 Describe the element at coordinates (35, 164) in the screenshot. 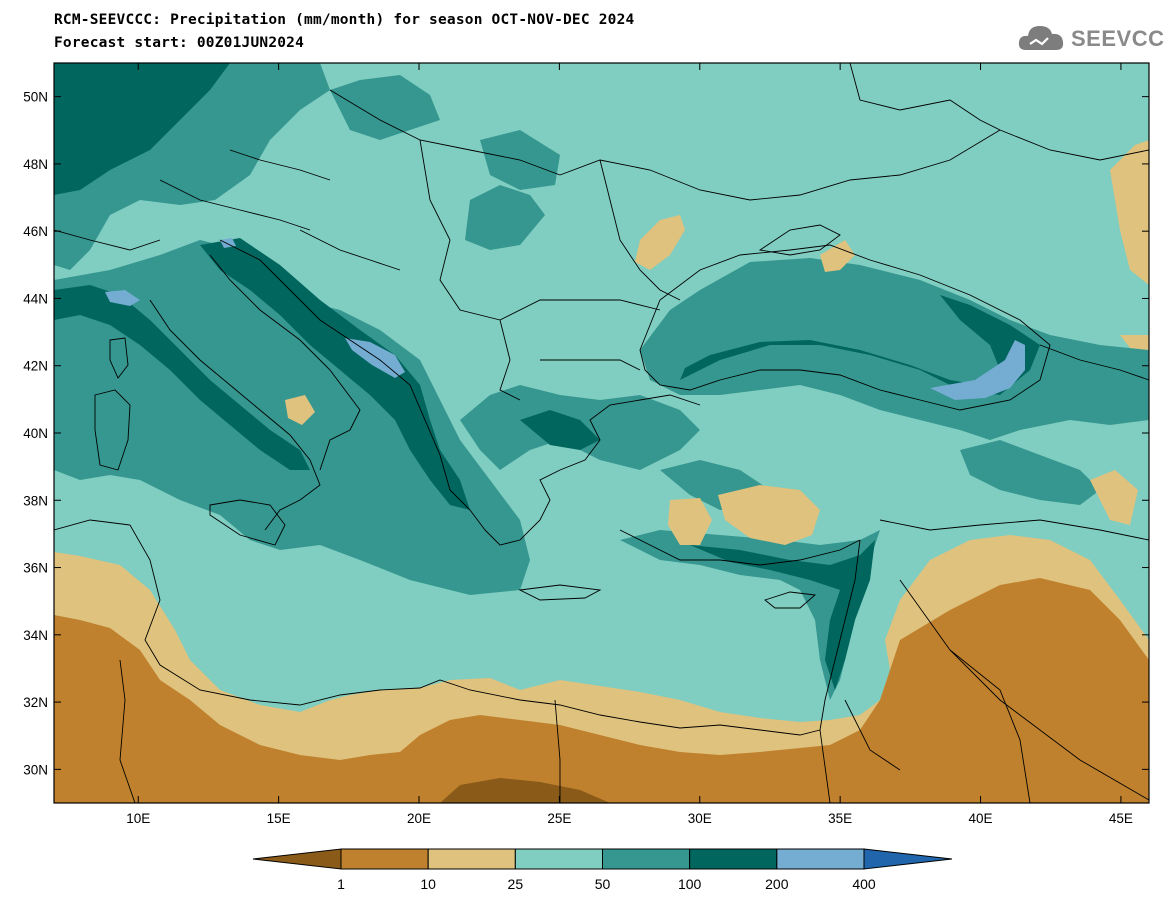

I see `lat-tick-label: 48N` at that location.